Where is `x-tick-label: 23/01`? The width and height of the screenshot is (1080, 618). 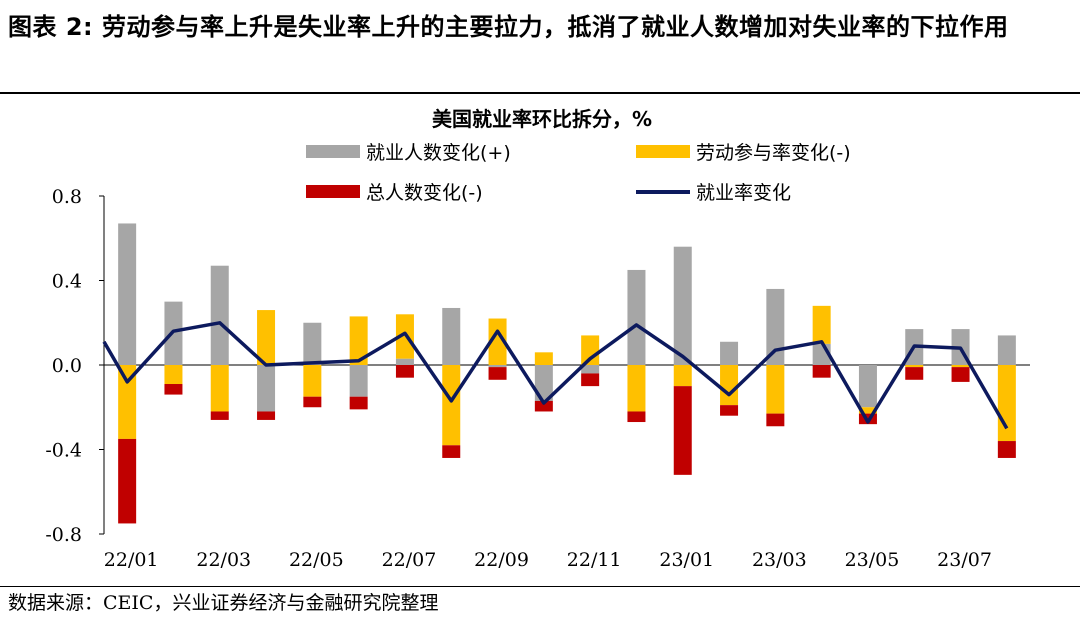 x-tick-label: 23/01 is located at coordinates (686, 560).